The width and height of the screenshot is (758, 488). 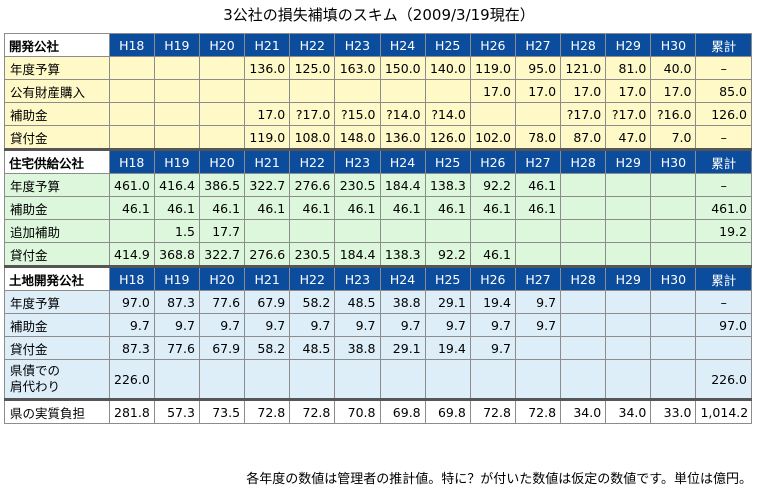 I want to click on data-cell: 368.8, so click(x=176, y=254).